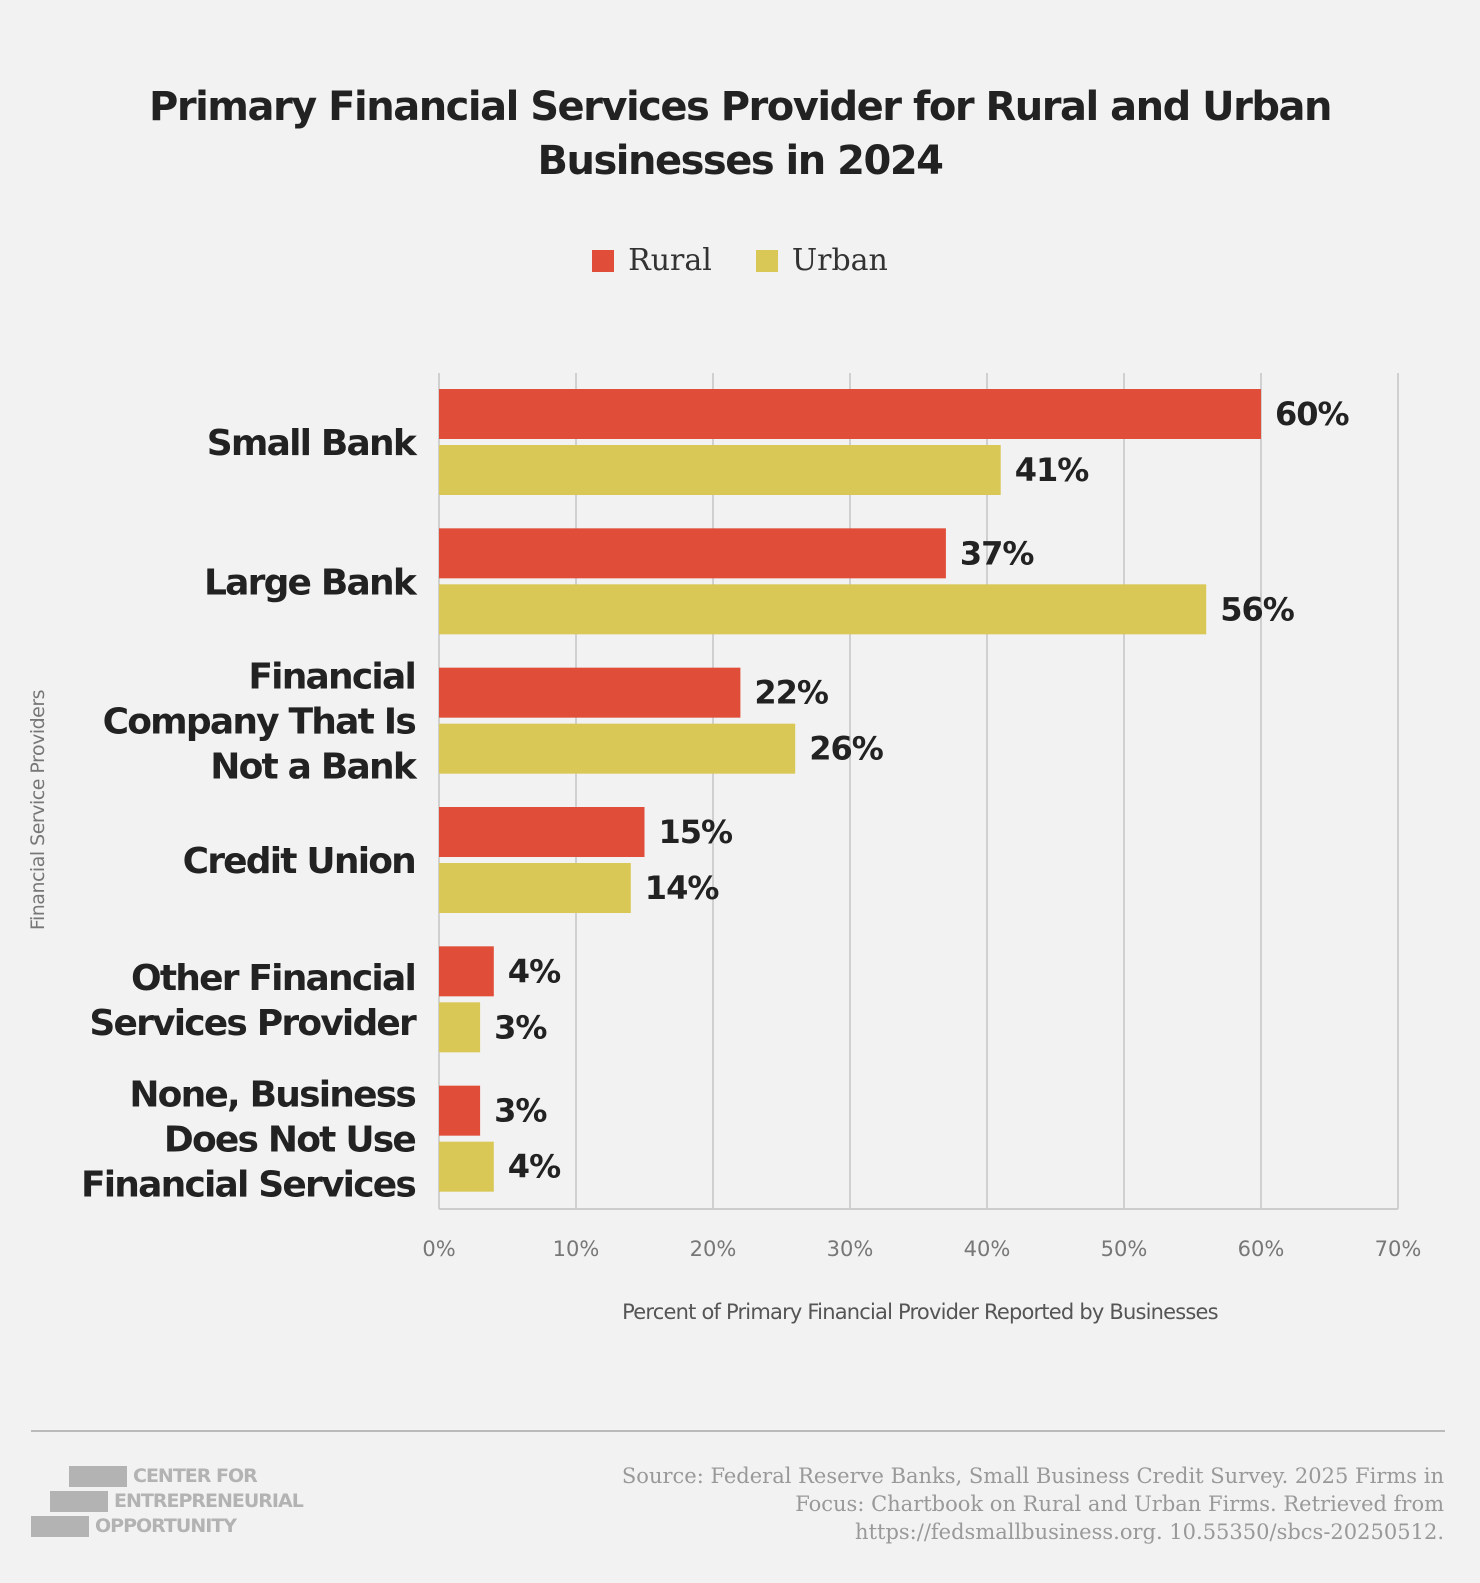 This screenshot has height=1583, width=1480. What do you see at coordinates (740, 260) in the screenshot?
I see `legend: Rural Urban` at bounding box center [740, 260].